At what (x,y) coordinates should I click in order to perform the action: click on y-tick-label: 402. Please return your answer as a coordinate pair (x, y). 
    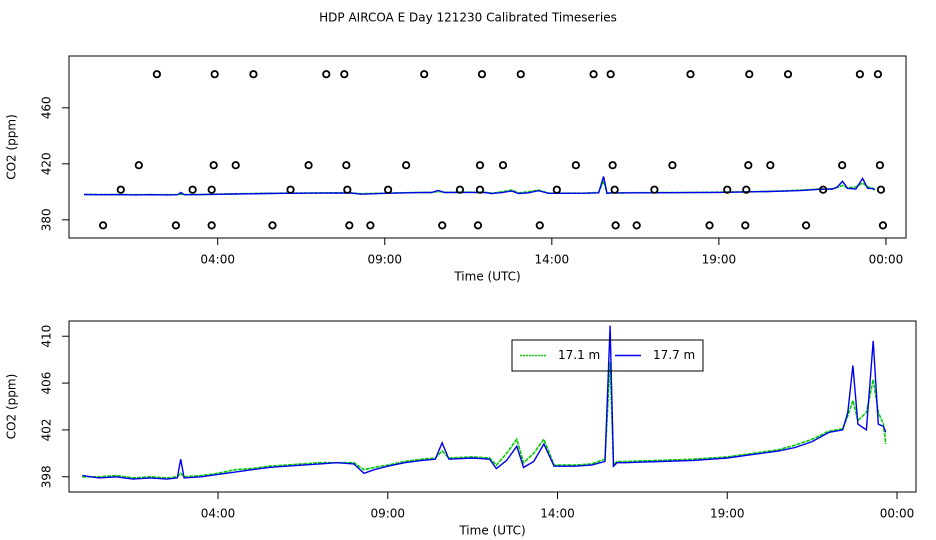
    Looking at the image, I should click on (47, 429).